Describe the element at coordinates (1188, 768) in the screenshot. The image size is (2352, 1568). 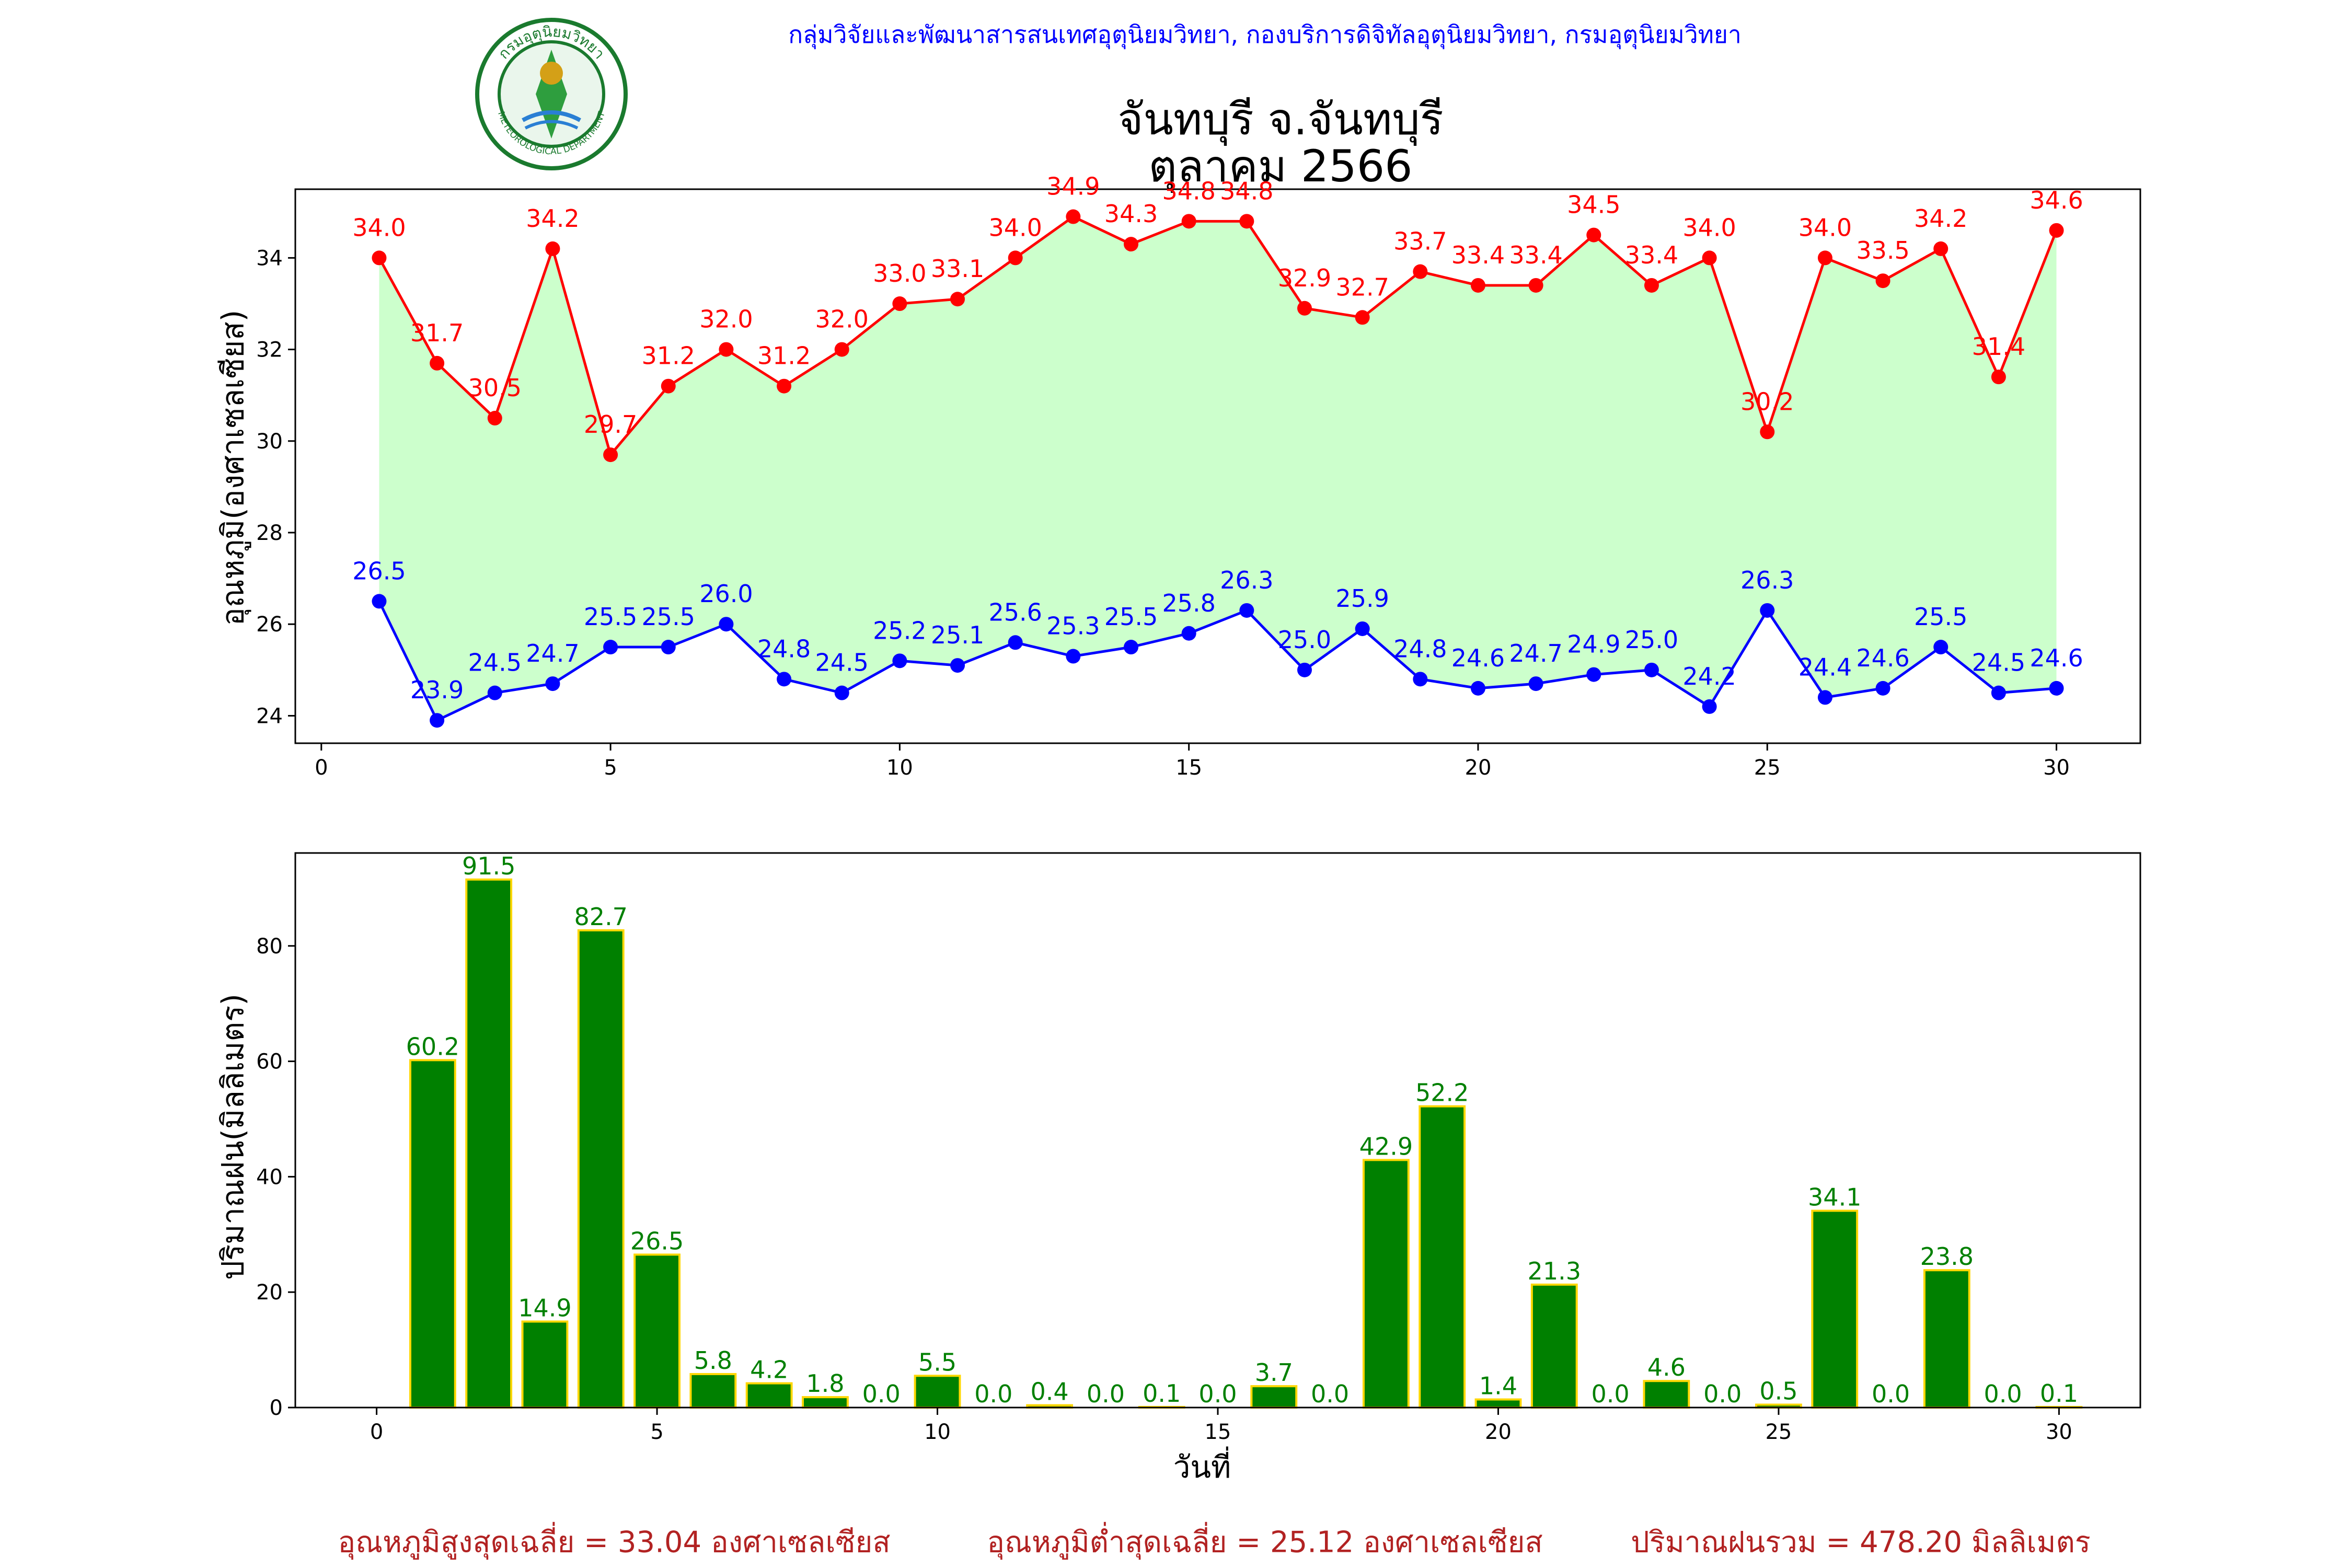
I see `temp-x-tick-label: 15` at that location.